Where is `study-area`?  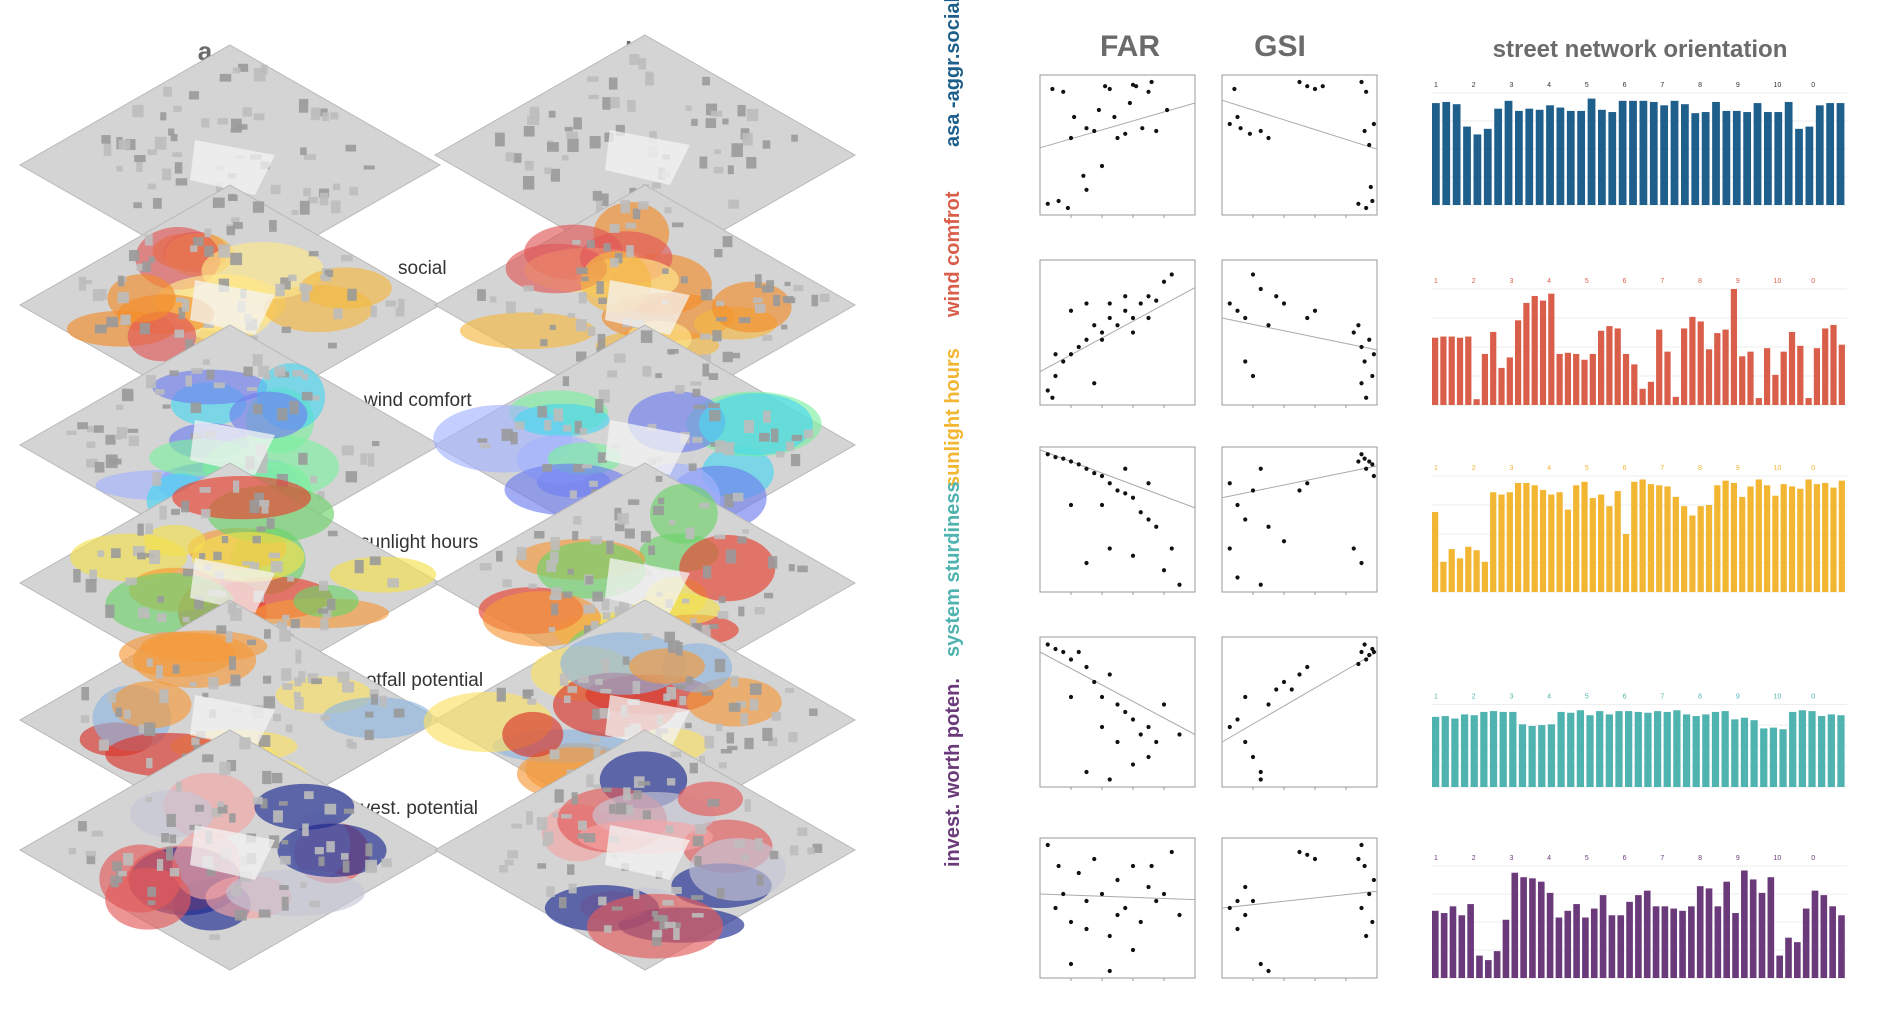 study-area is located at coordinates (647, 447).